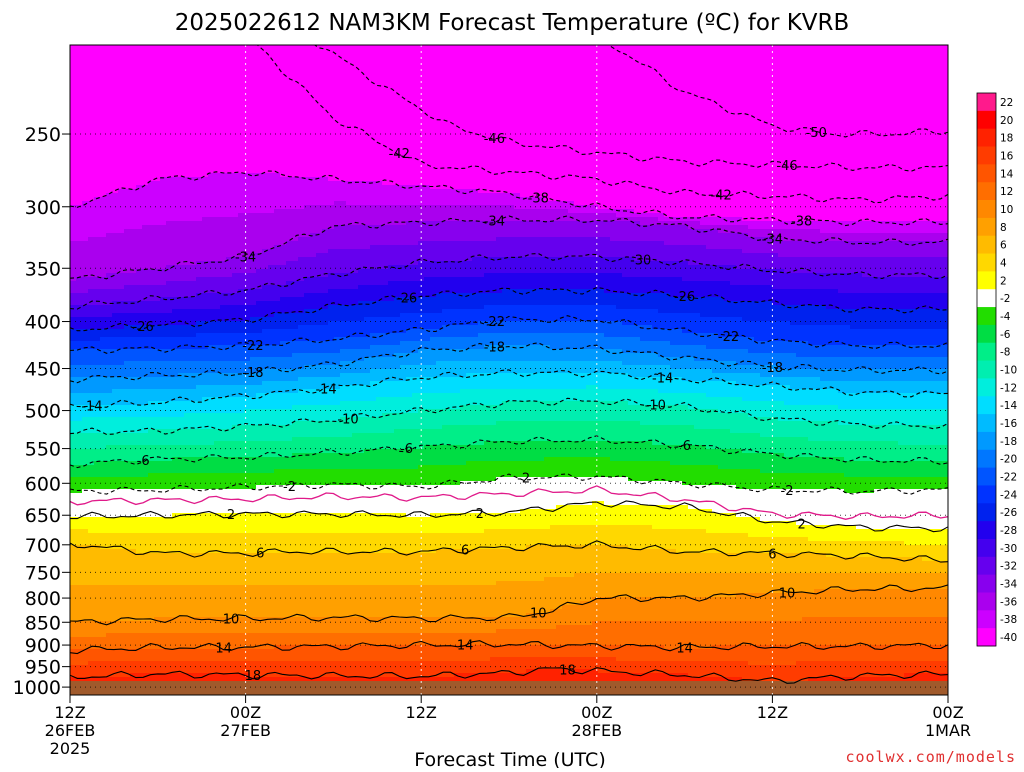 The height and width of the screenshot is (772, 1024). Describe the element at coordinates (947, 712) in the screenshot. I see `x-tick-label: 00Z` at that location.